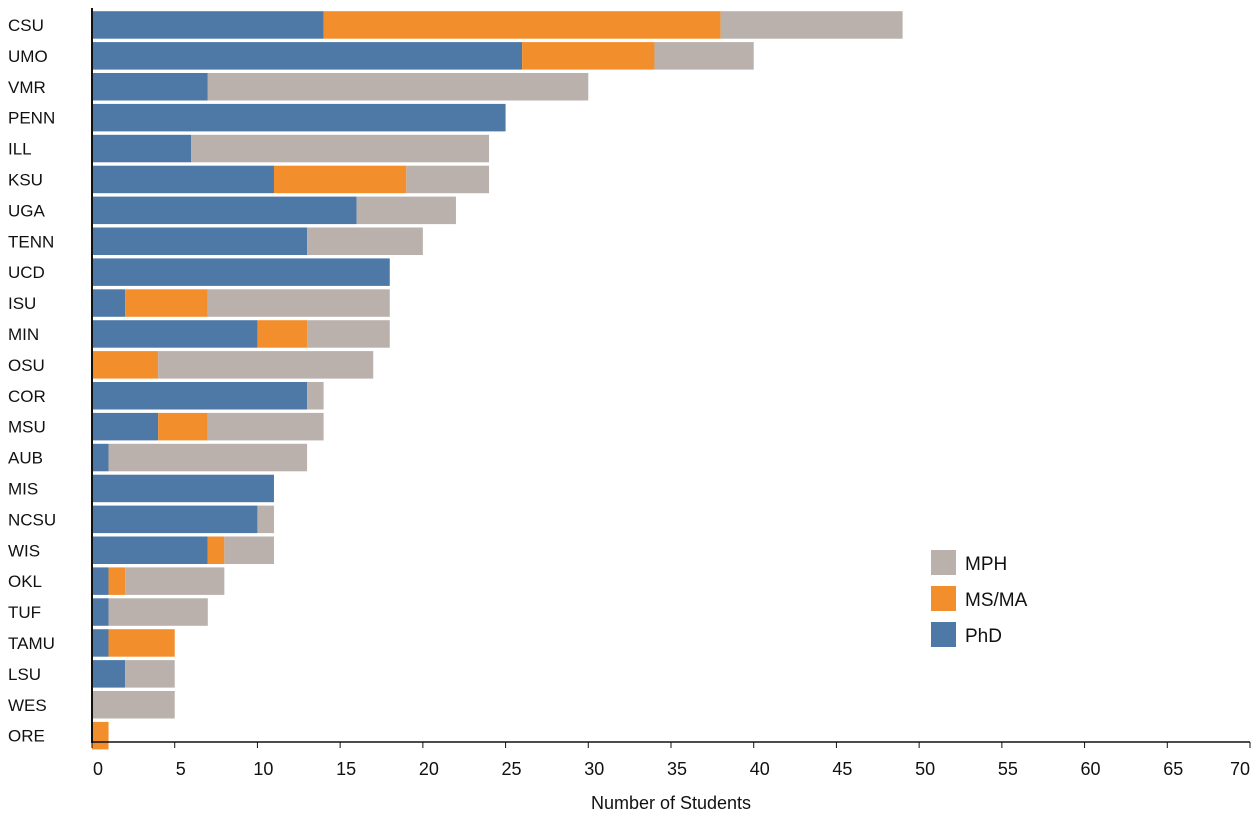  What do you see at coordinates (125, 426) in the screenshot?
I see `bar-msu-phd` at bounding box center [125, 426].